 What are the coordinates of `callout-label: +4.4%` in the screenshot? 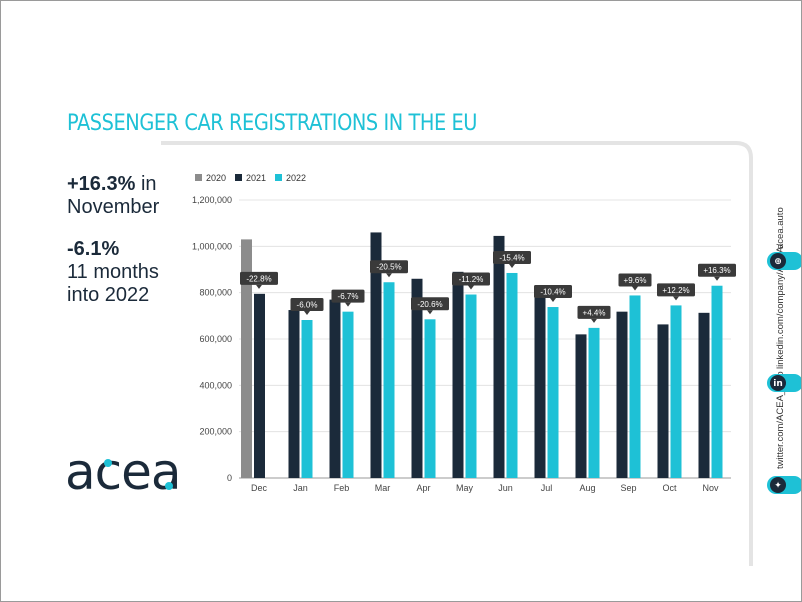 It's located at (594, 312).